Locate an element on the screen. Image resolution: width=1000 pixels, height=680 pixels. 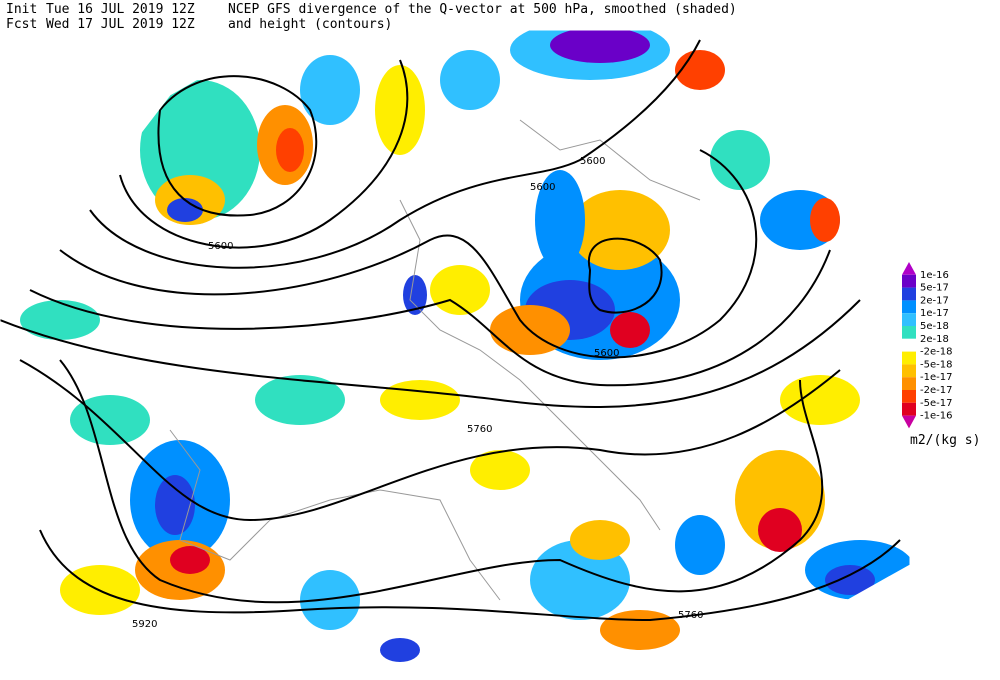
colorbar-label: 1e-16 is located at coordinates (934, 275).